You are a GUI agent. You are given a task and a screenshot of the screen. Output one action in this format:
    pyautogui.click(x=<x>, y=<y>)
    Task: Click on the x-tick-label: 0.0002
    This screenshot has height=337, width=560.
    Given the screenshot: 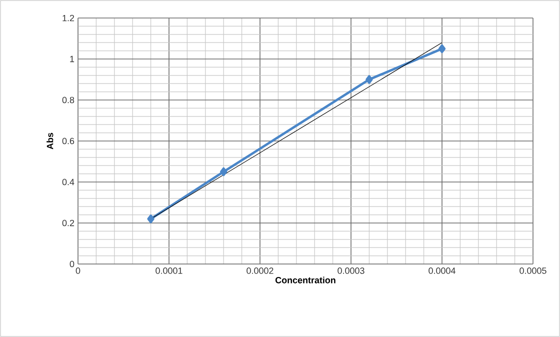 What is the action you would take?
    pyautogui.click(x=260, y=271)
    